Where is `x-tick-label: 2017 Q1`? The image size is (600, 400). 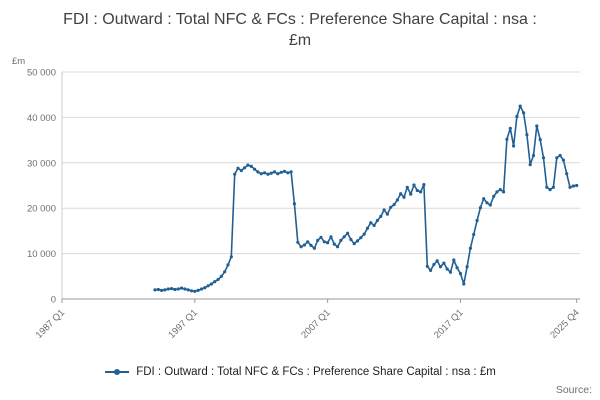 x-tick-label: 2017 Q1 is located at coordinates (449, 324).